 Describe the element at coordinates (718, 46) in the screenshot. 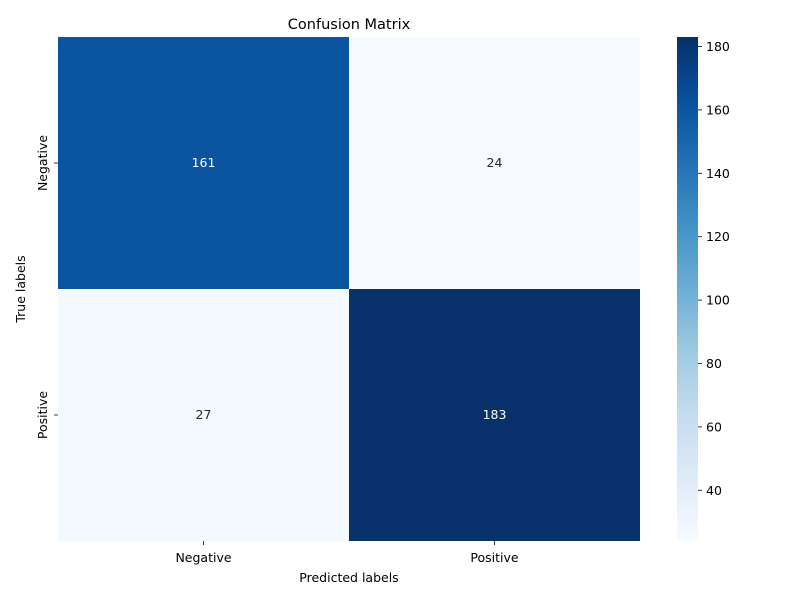

I see `colorbar-tick-label: 180` at that location.